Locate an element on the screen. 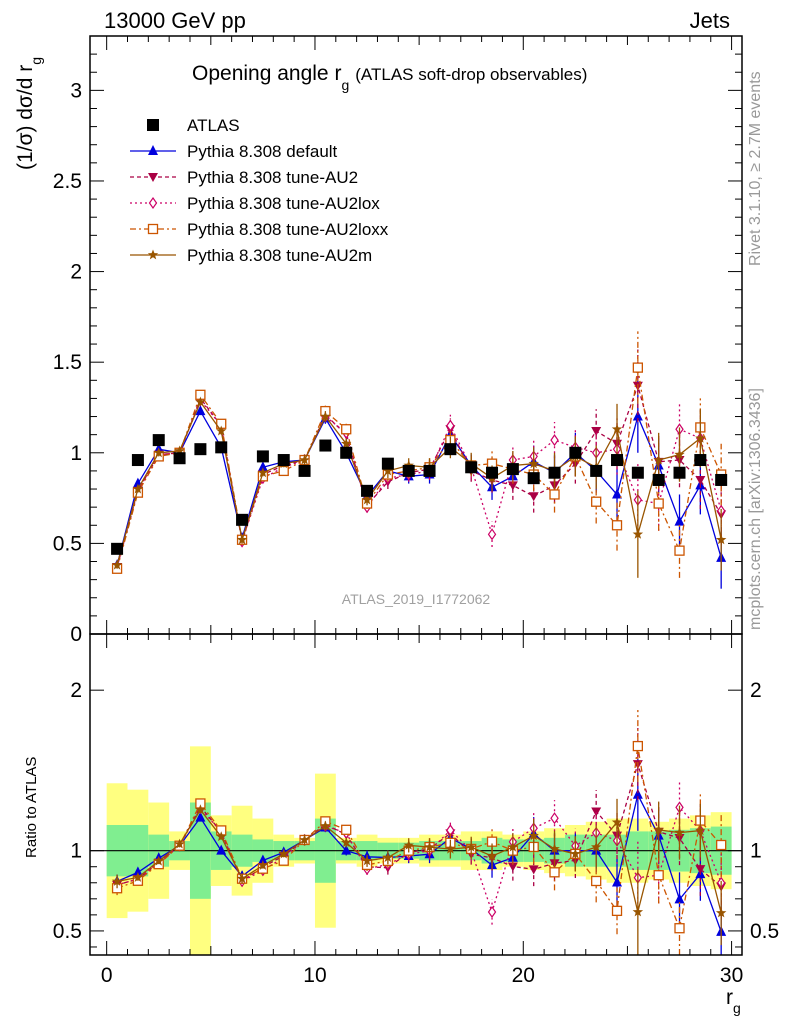 This screenshot has width=786, height=1024. legend-label: Pythia 8.308 default is located at coordinates (262, 151).